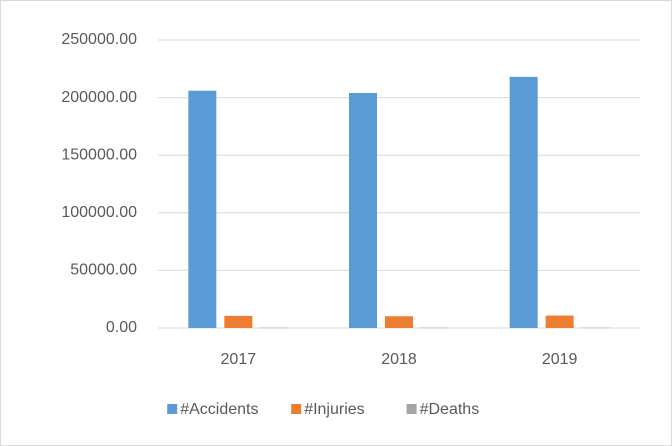 The image size is (672, 446). What do you see at coordinates (334, 409) in the screenshot?
I see `legend-label: #Injuries` at bounding box center [334, 409].